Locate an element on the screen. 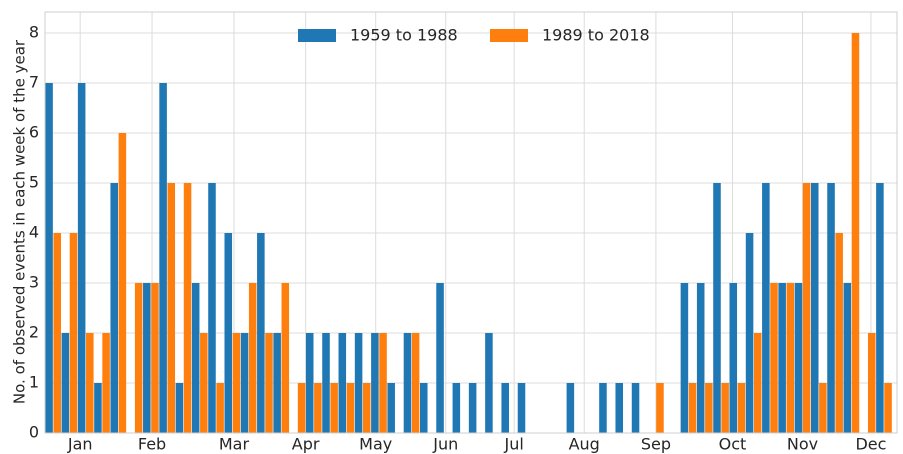  y-tick-label: 3 is located at coordinates (34, 282).